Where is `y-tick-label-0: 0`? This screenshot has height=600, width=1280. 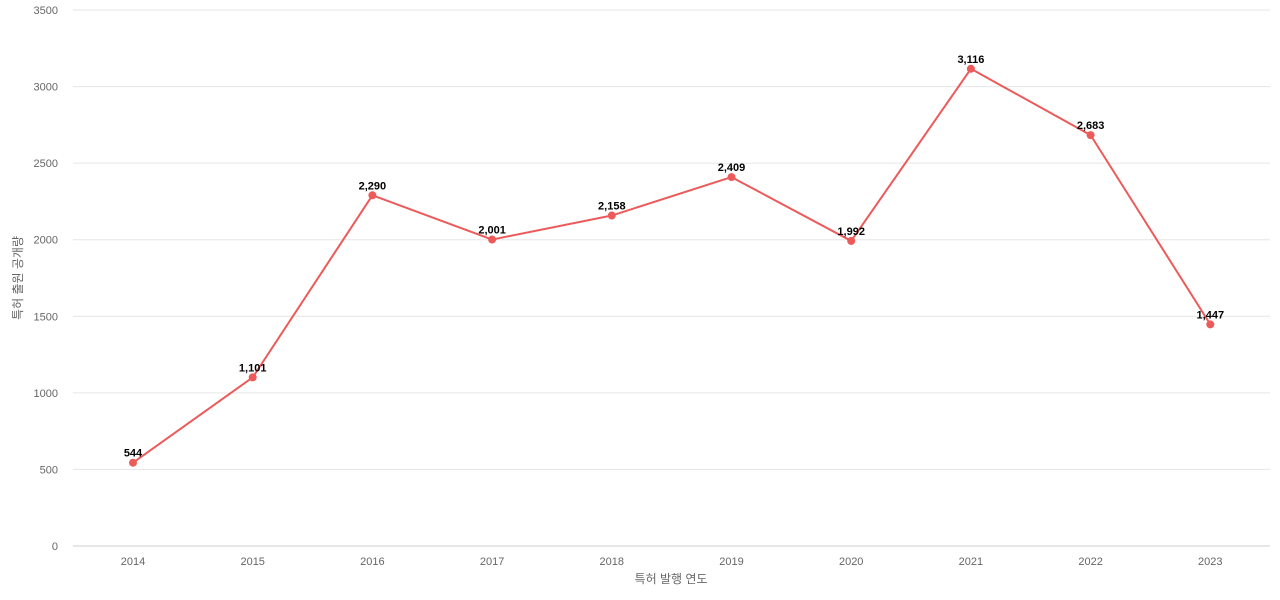 y-tick-label-0: 0 is located at coordinates (55, 547).